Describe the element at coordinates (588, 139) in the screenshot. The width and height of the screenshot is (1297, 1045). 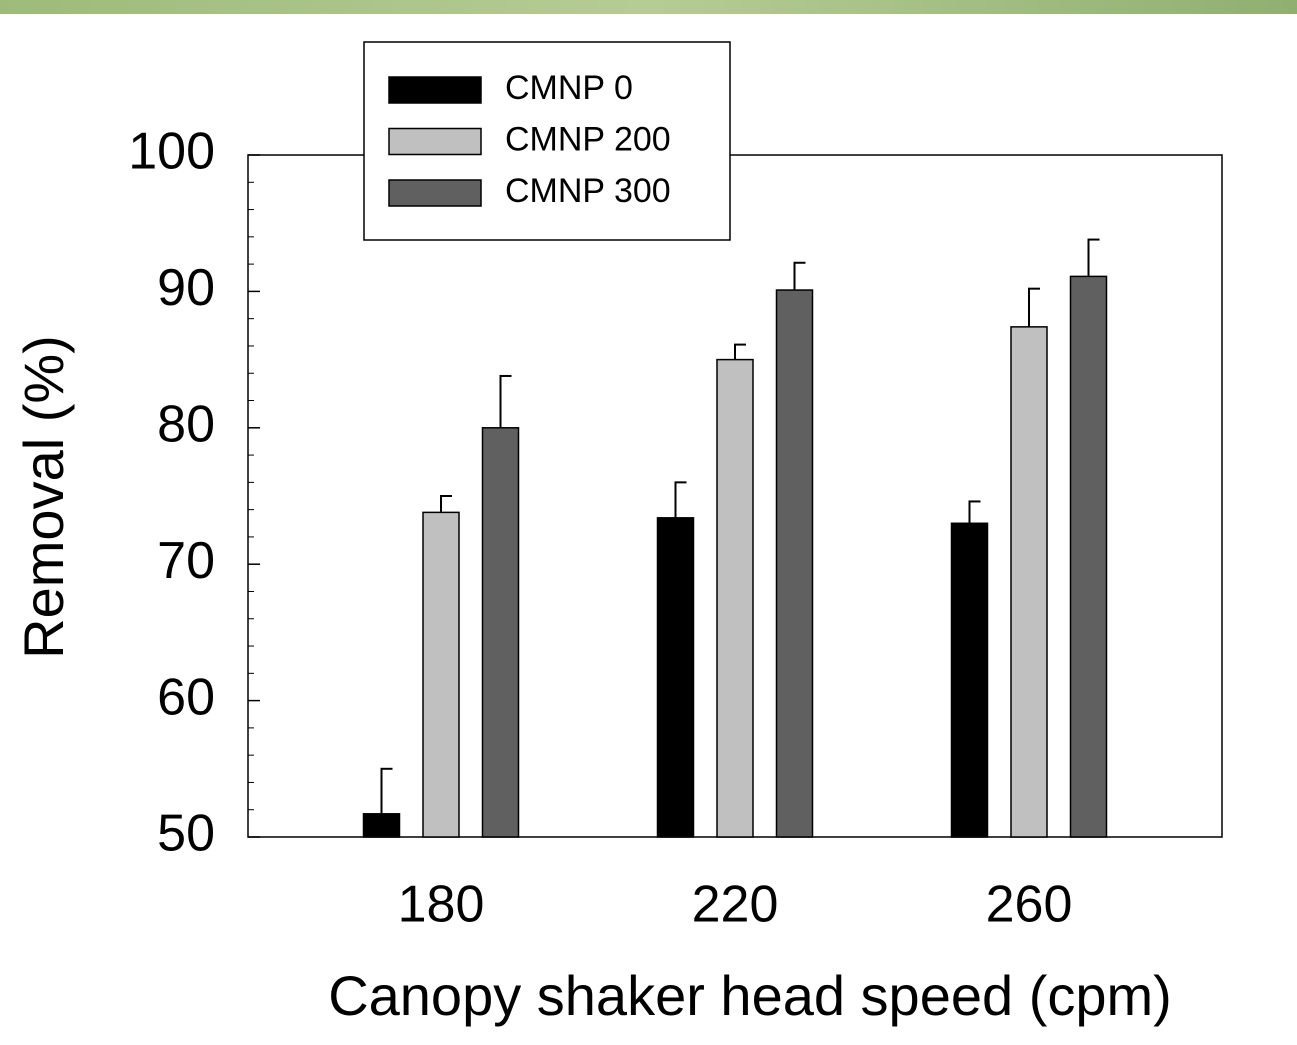
I see `legend-label: CMNP 200` at that location.